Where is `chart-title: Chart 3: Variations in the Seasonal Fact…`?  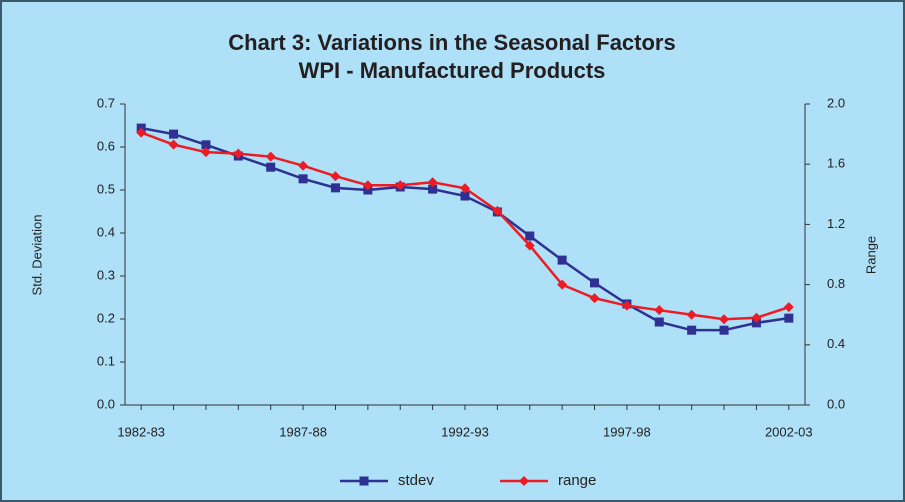 chart-title: Chart 3: Variations in the Seasonal Fact… is located at coordinates (451, 42).